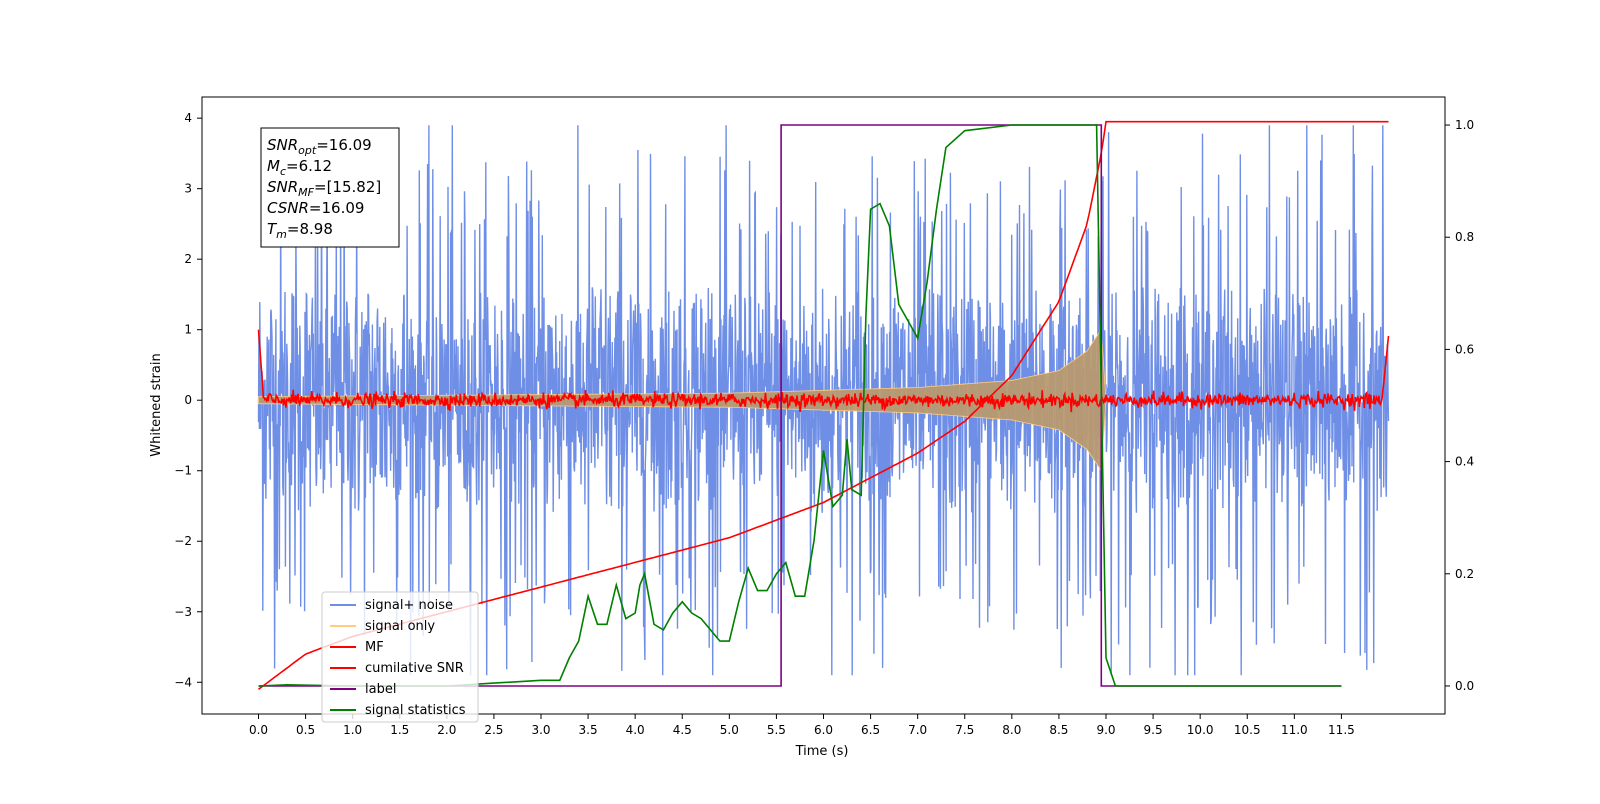 Image resolution: width=1600 pixels, height=804 pixels. What do you see at coordinates (870, 730) in the screenshot?
I see `x-tick-label: 6.5` at bounding box center [870, 730].